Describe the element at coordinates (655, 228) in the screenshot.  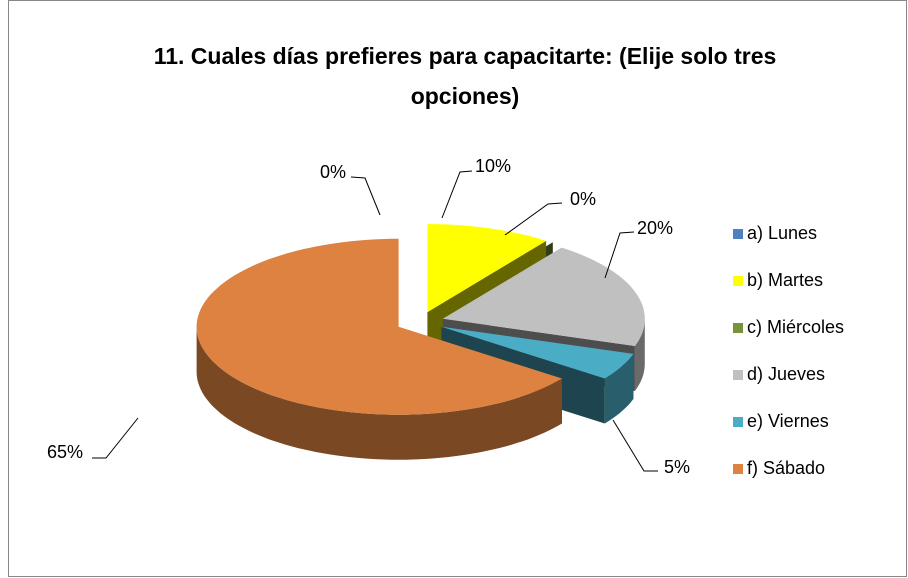
I see `data-label: 20%` at that location.